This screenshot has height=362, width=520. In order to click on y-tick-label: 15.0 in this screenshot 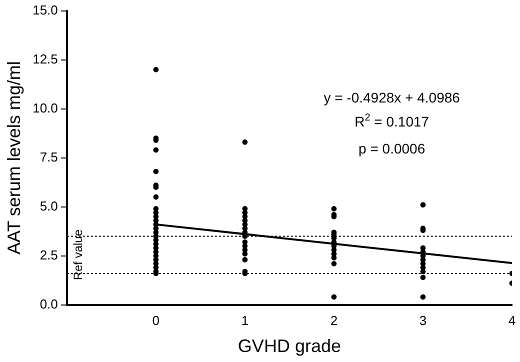, I will do `click(45, 10)`.